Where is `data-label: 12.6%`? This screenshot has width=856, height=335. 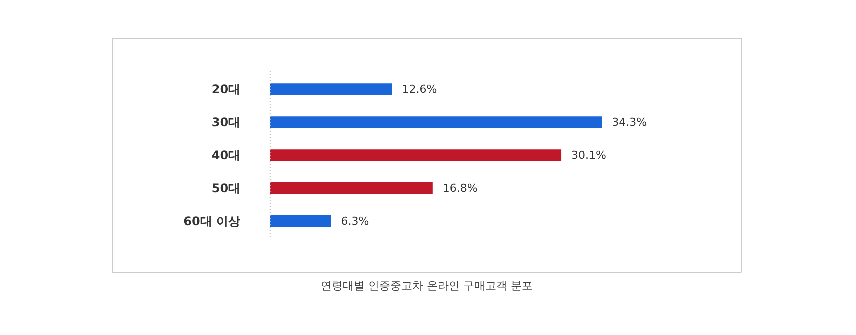 data-label: 12.6% is located at coordinates (420, 89).